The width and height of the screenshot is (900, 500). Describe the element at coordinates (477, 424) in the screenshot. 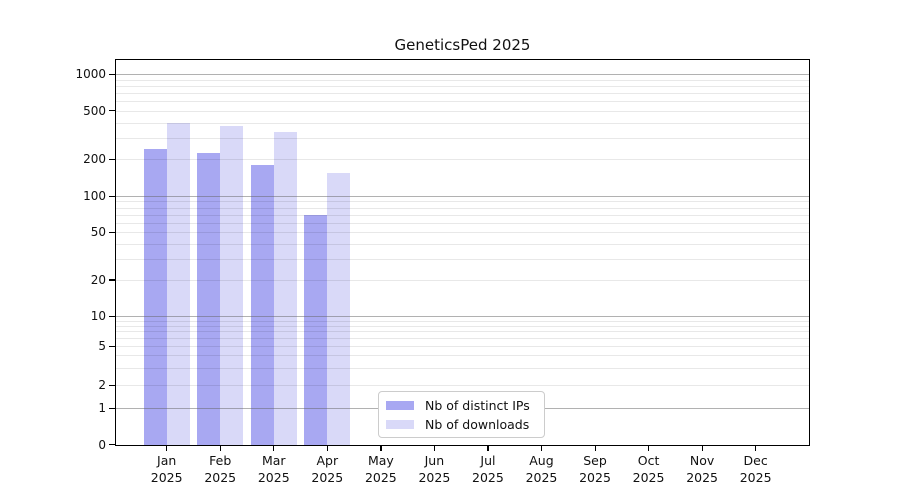

I see `legend-label-downloads: Nb of downloads` at that location.